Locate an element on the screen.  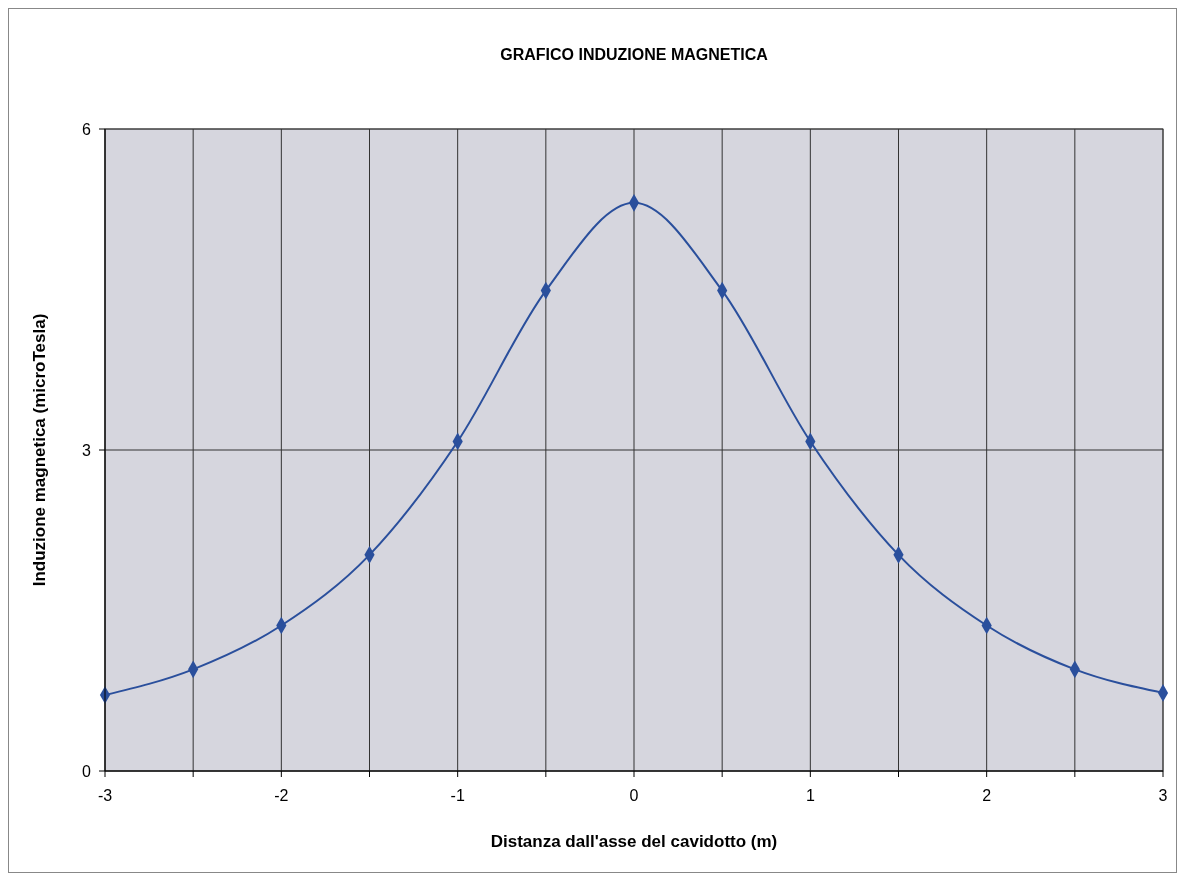
x-tick-label: -2 is located at coordinates (281, 795).